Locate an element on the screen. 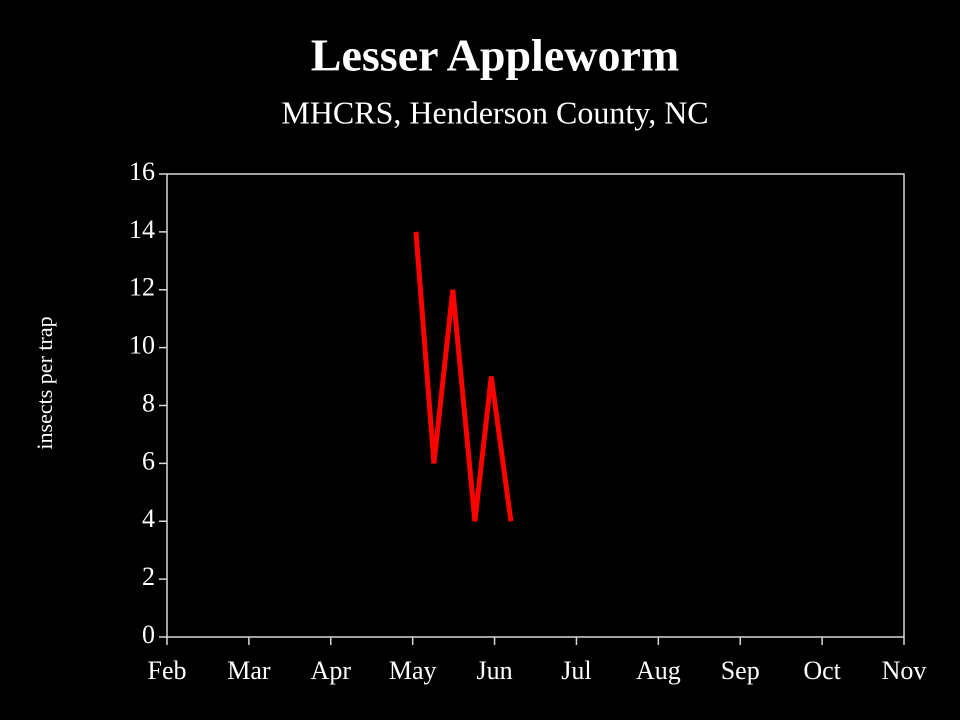 Image resolution: width=960 pixels, height=720 pixels. x-tick-label: Apr is located at coordinates (331, 670).